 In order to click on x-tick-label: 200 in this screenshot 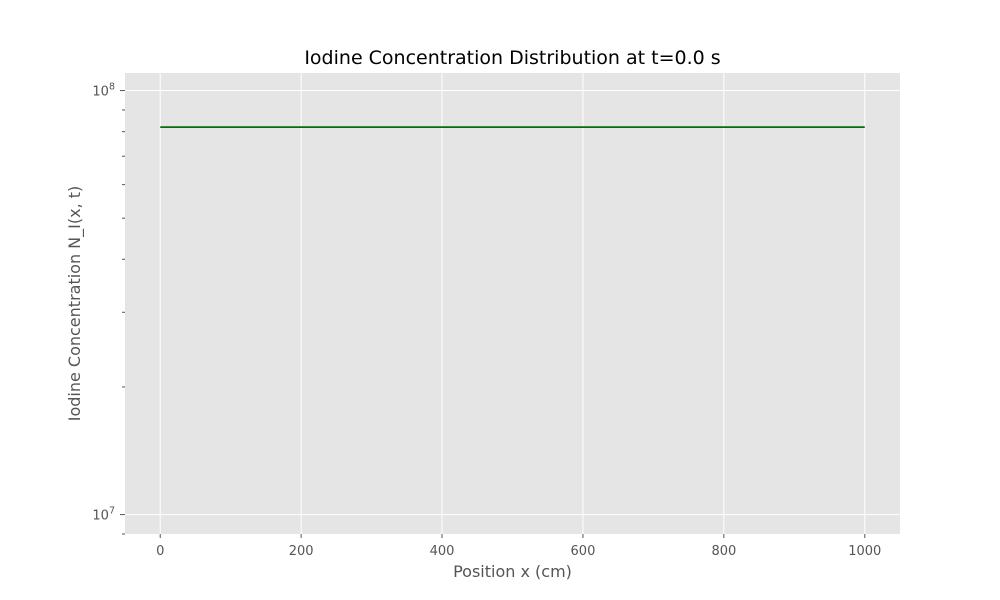, I will do `click(301, 551)`.